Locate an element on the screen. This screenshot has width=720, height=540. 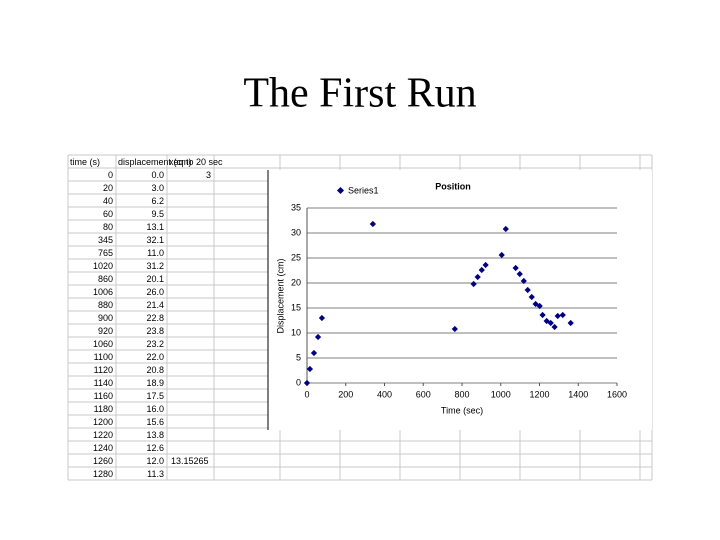
y-tick-label: 35 is located at coordinates (296, 207).